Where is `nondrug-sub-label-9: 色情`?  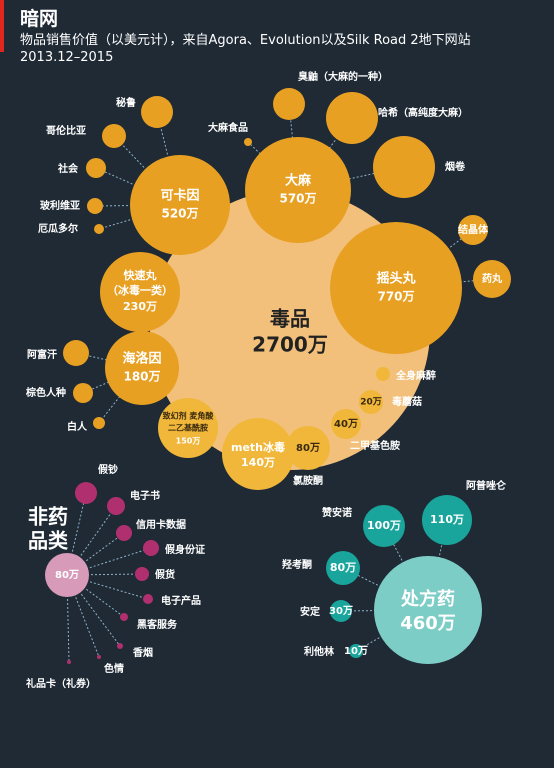
nondrug-sub-label-9: 色情 is located at coordinates (114, 668).